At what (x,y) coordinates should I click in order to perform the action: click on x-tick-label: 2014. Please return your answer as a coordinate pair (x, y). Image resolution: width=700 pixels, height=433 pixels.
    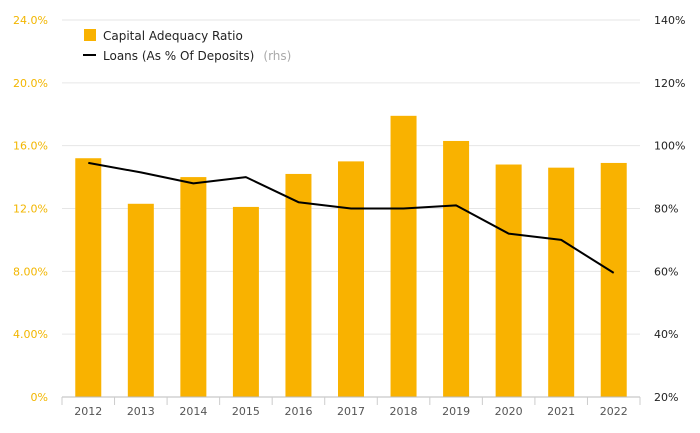
    Looking at the image, I should click on (193, 411).